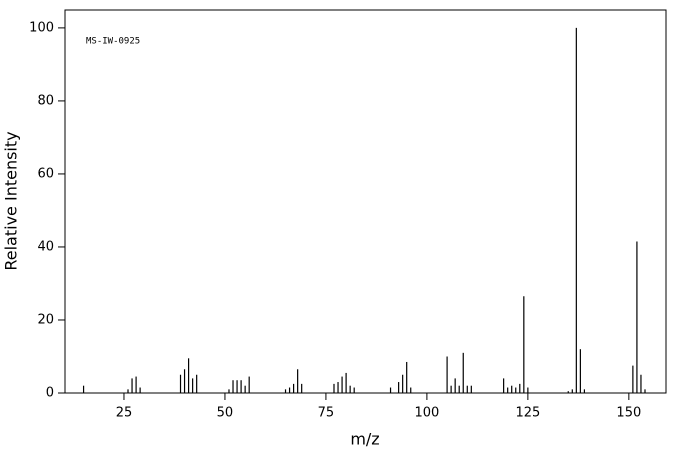 This screenshot has width=676, height=455. What do you see at coordinates (45, 100) in the screenshot?
I see `y-tick-label: 80` at bounding box center [45, 100].